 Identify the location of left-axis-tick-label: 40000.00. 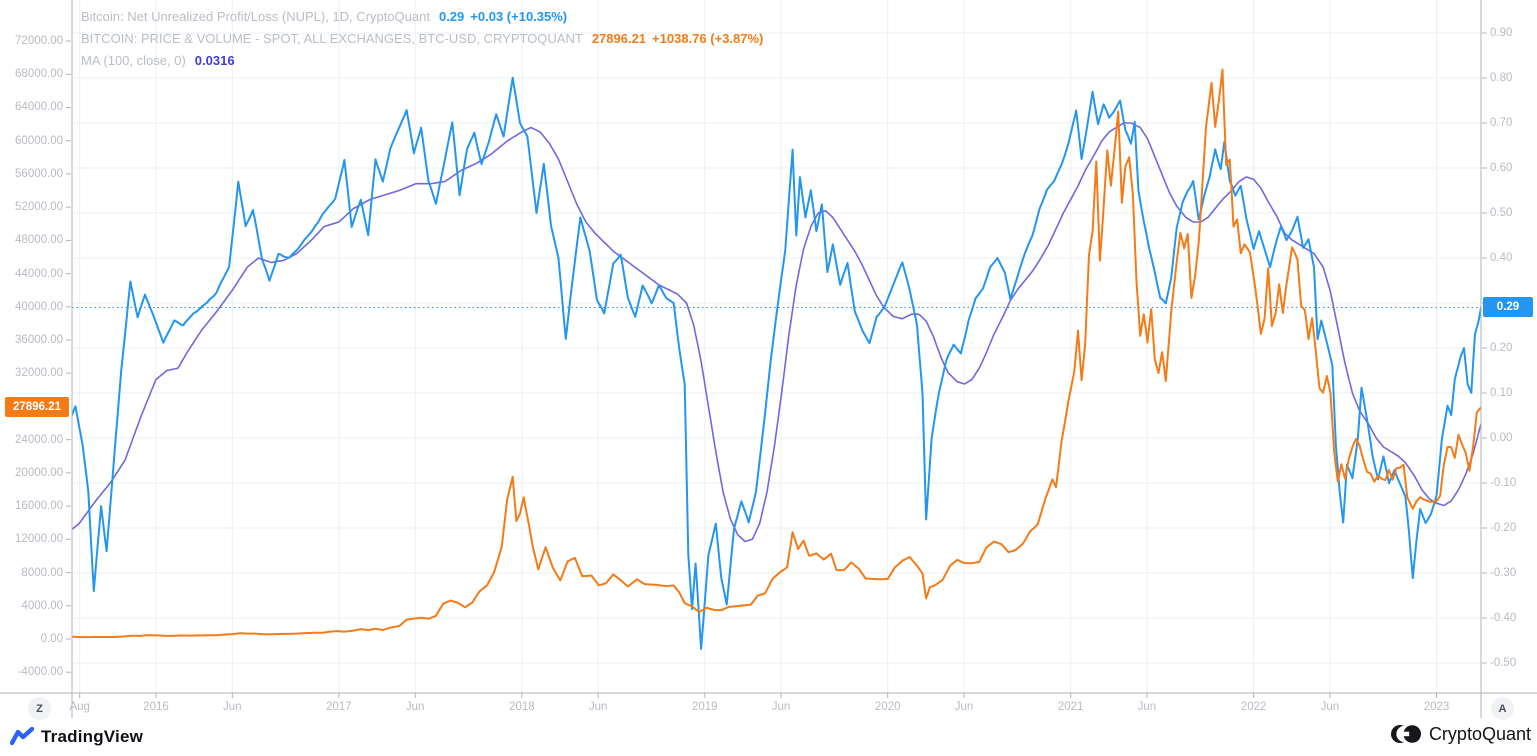
(39, 306).